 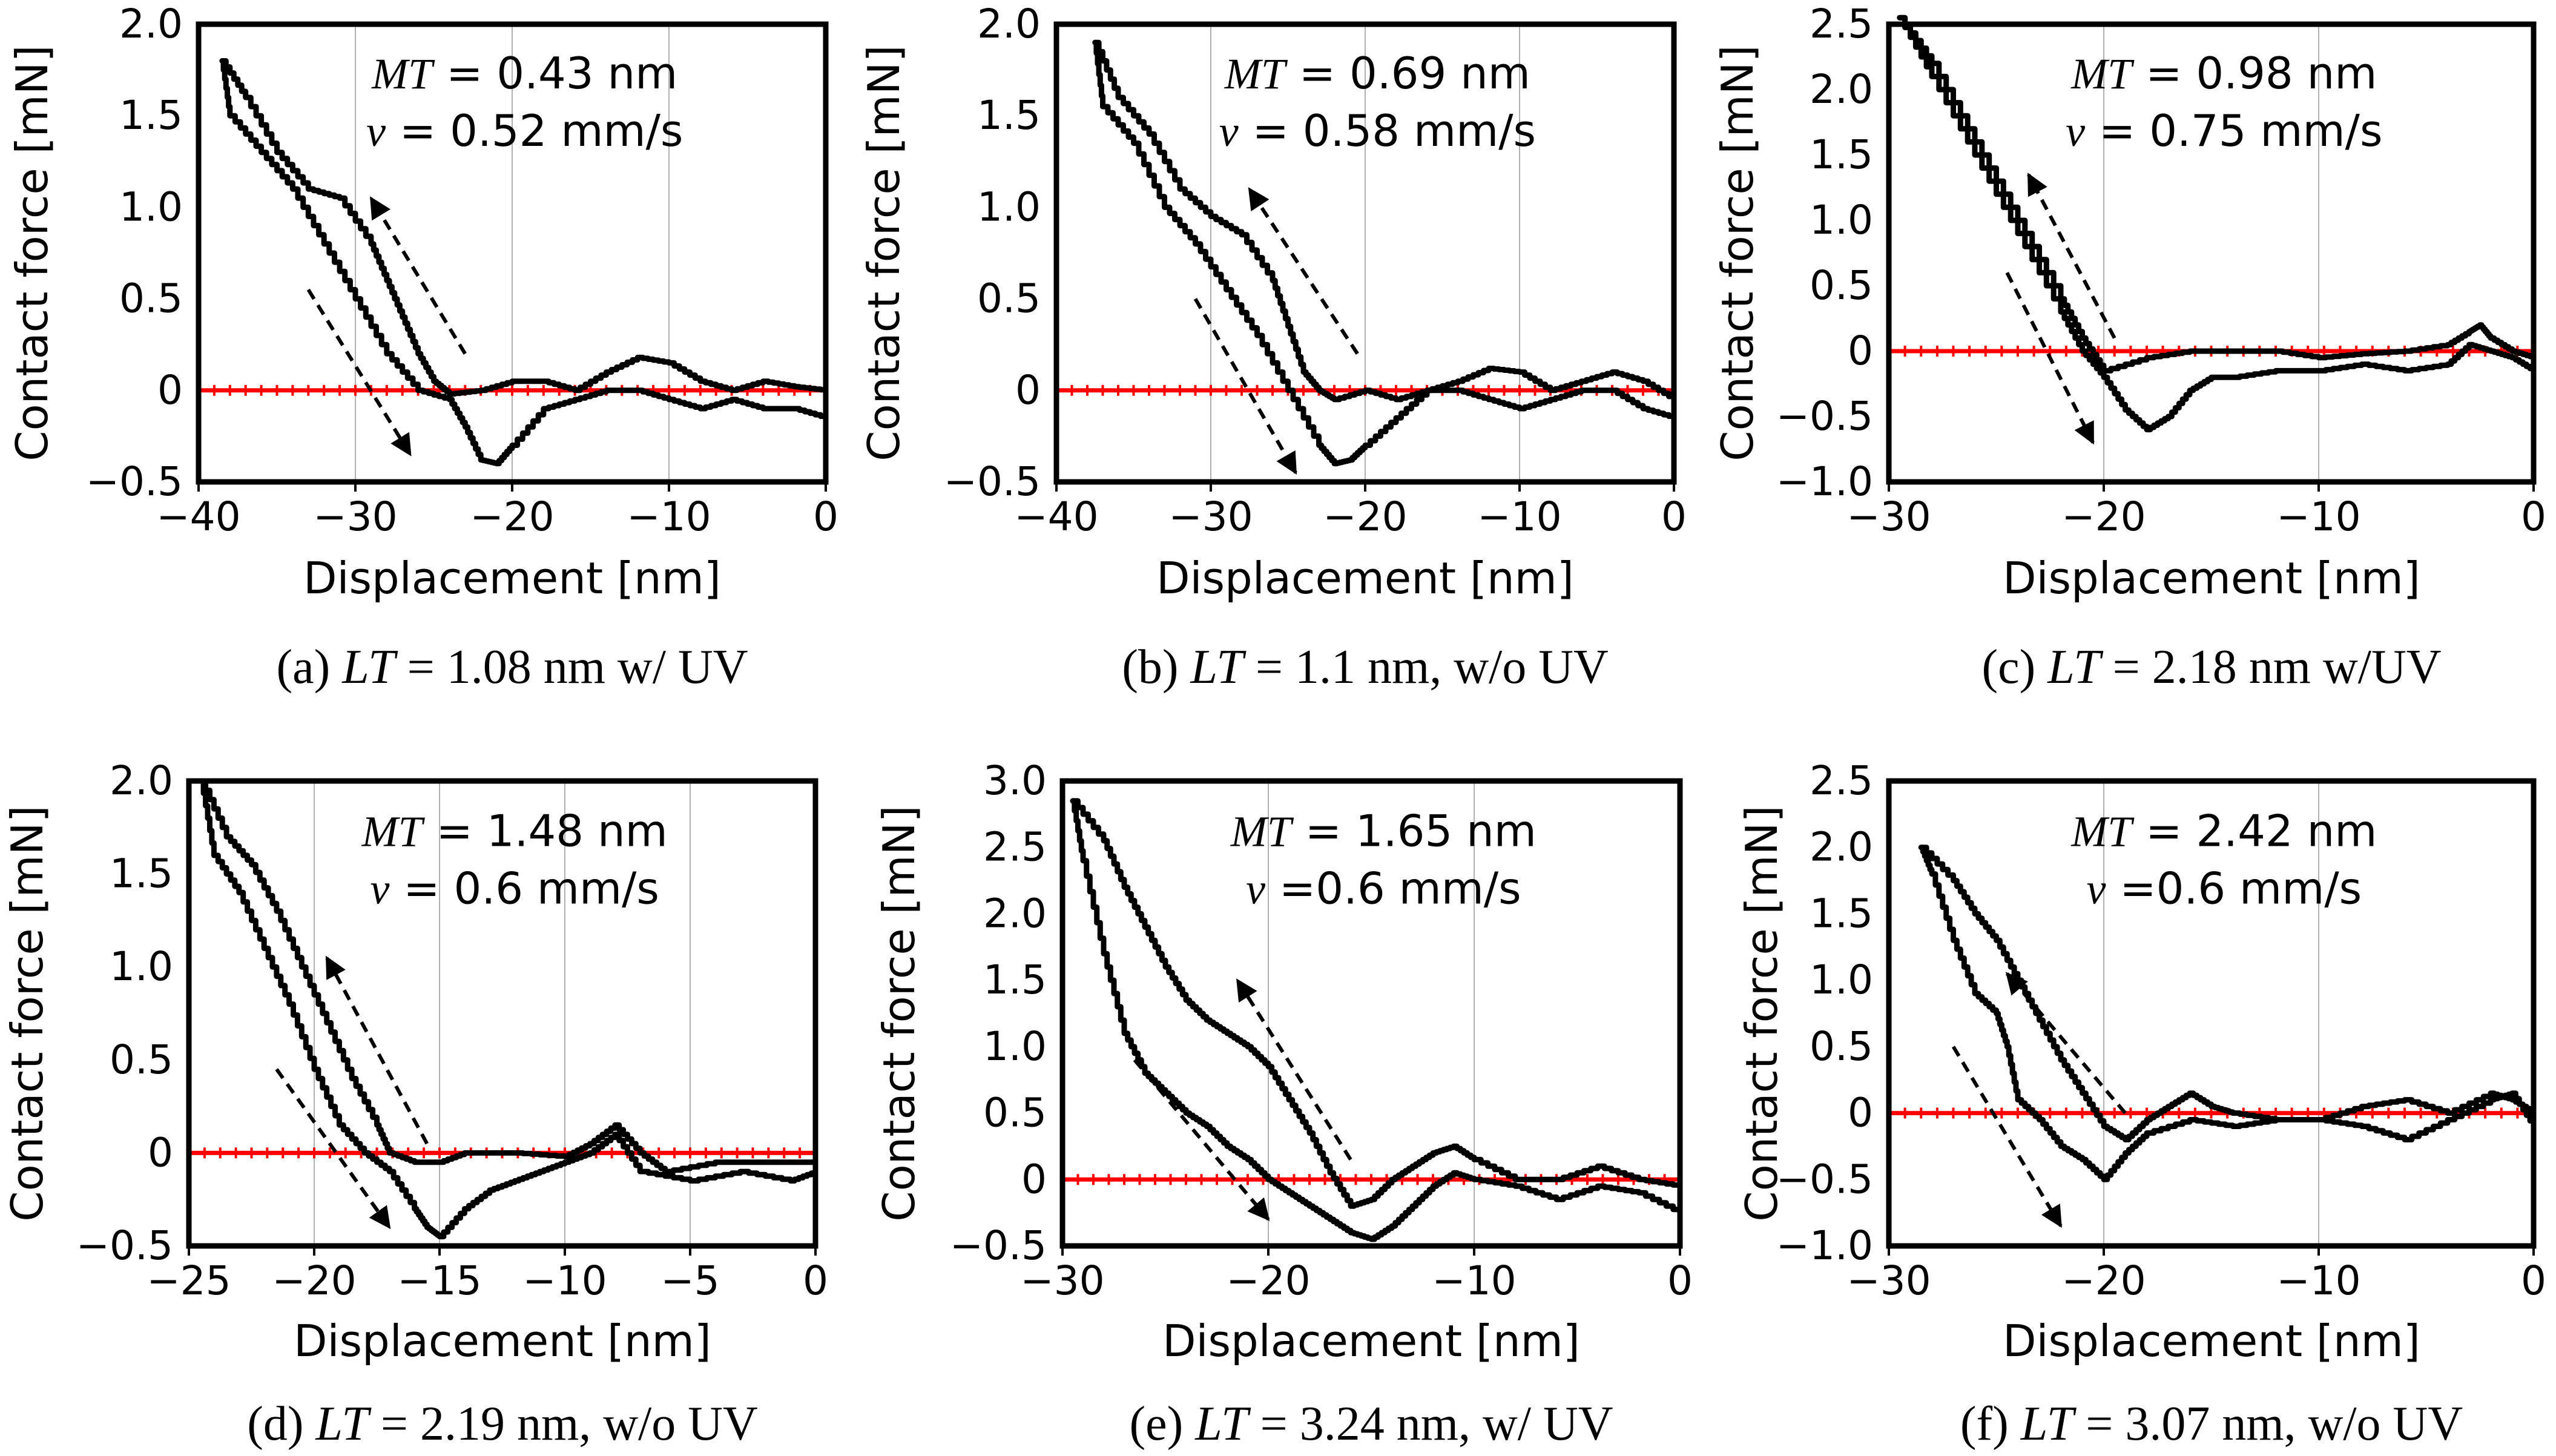 I want to click on panel-caption: (b) LT = 1.1 nm, w/o UV, so click(x=1365, y=667).